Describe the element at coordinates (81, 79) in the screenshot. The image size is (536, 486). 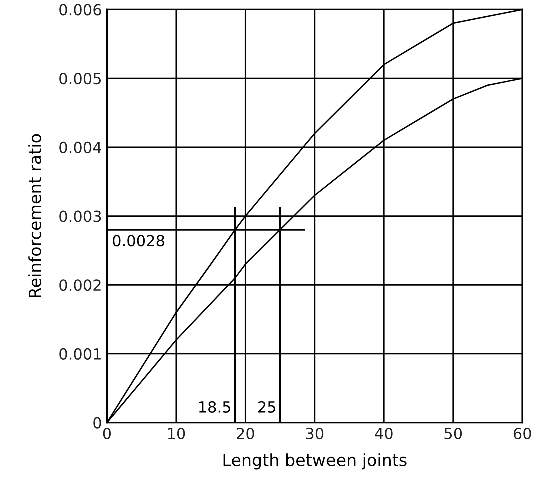
I see `y-tick-label: 0.005` at that location.